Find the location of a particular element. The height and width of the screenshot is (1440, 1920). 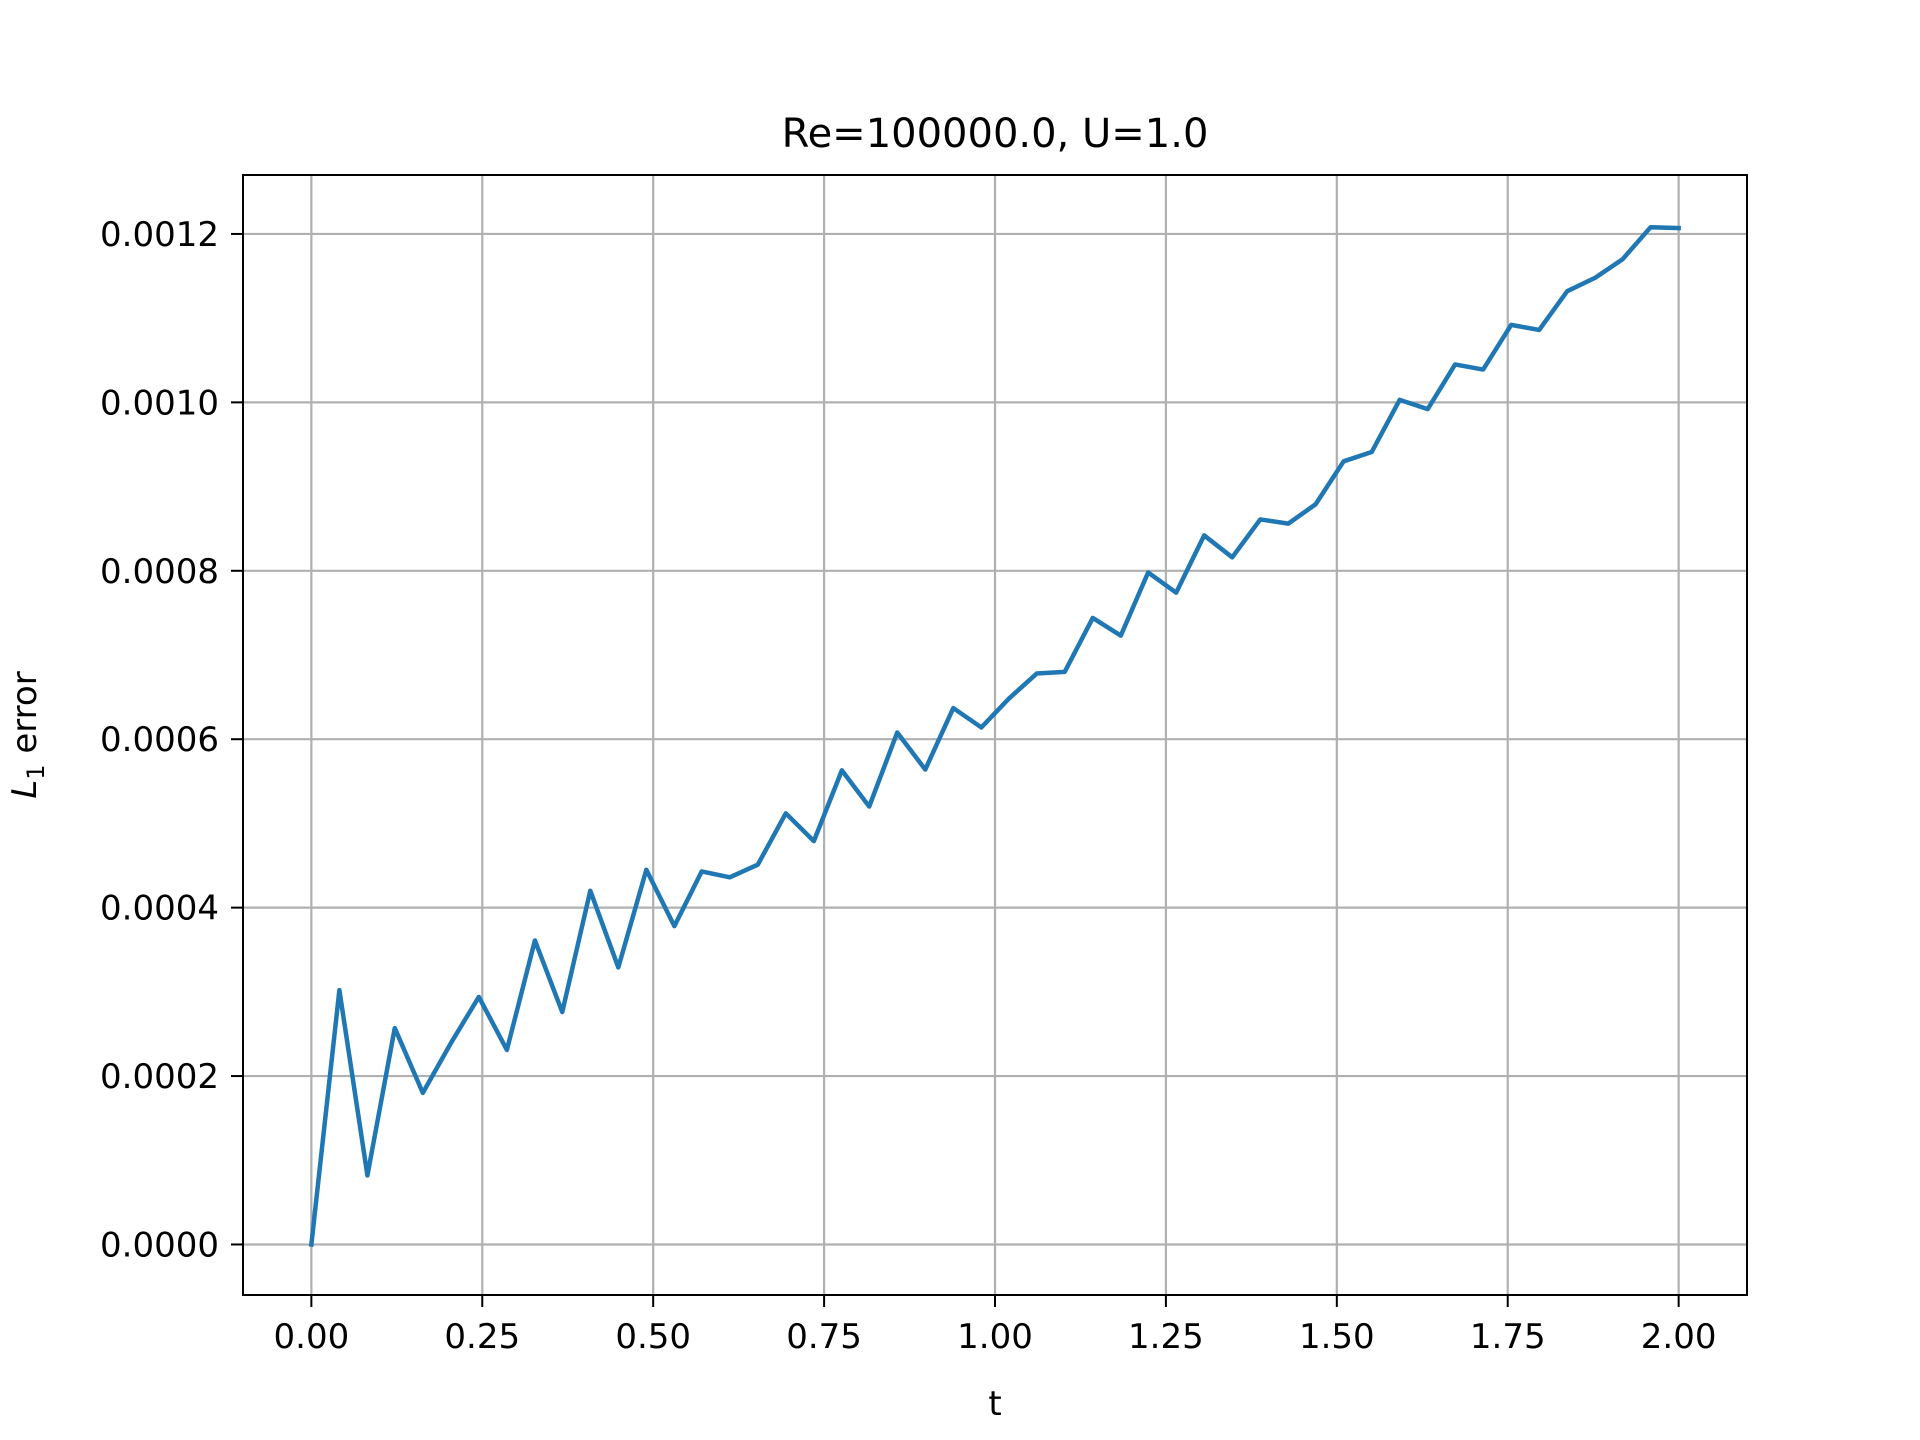

y-tick-label: 0.0004 is located at coordinates (159, 909).